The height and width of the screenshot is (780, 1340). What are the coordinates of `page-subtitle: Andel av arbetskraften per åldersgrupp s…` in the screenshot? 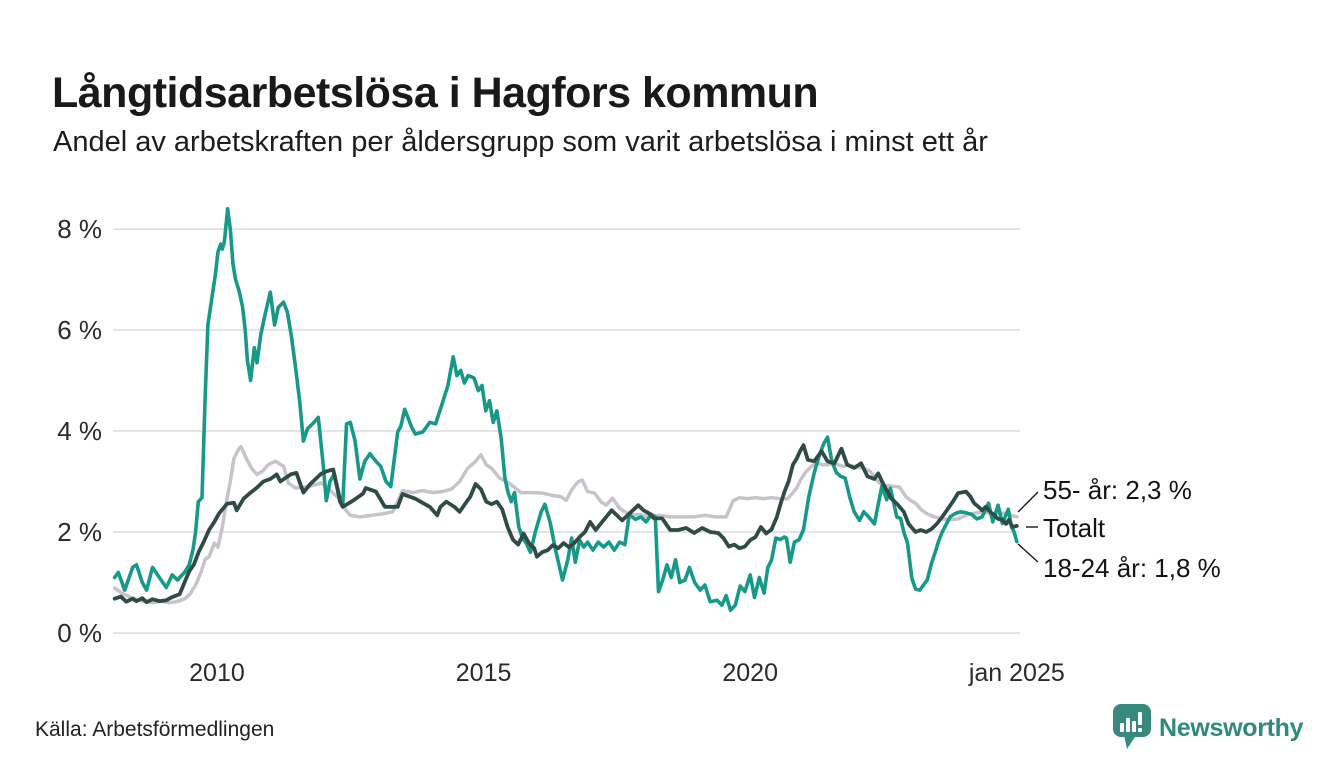 It's located at (520, 142).